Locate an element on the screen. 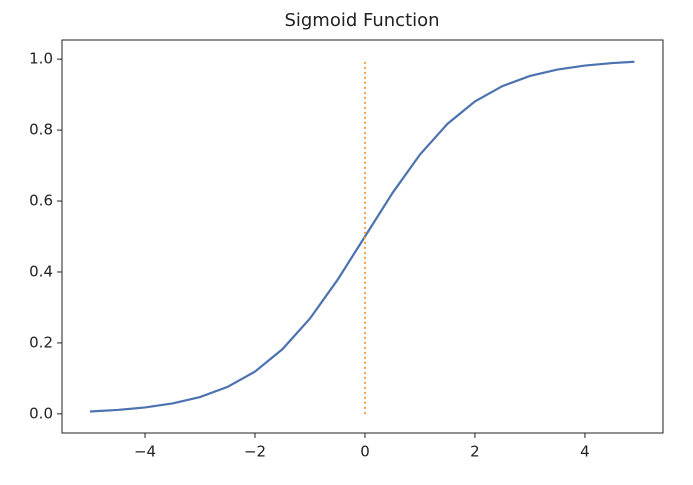  x-tick-label: 2 is located at coordinates (475, 452).